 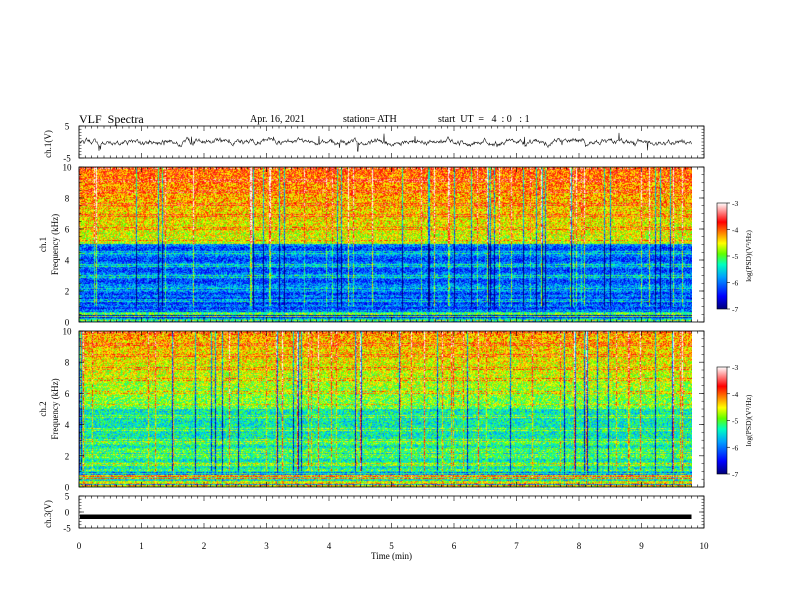 I want to click on ch1-waveform-line, so click(x=385, y=142).